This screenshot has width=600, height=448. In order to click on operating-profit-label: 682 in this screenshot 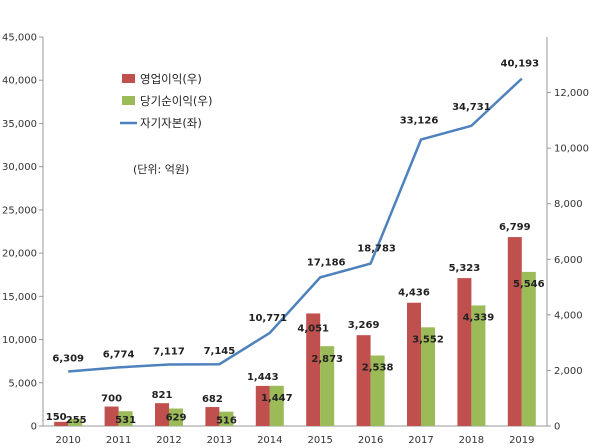, I will do `click(212, 399)`.